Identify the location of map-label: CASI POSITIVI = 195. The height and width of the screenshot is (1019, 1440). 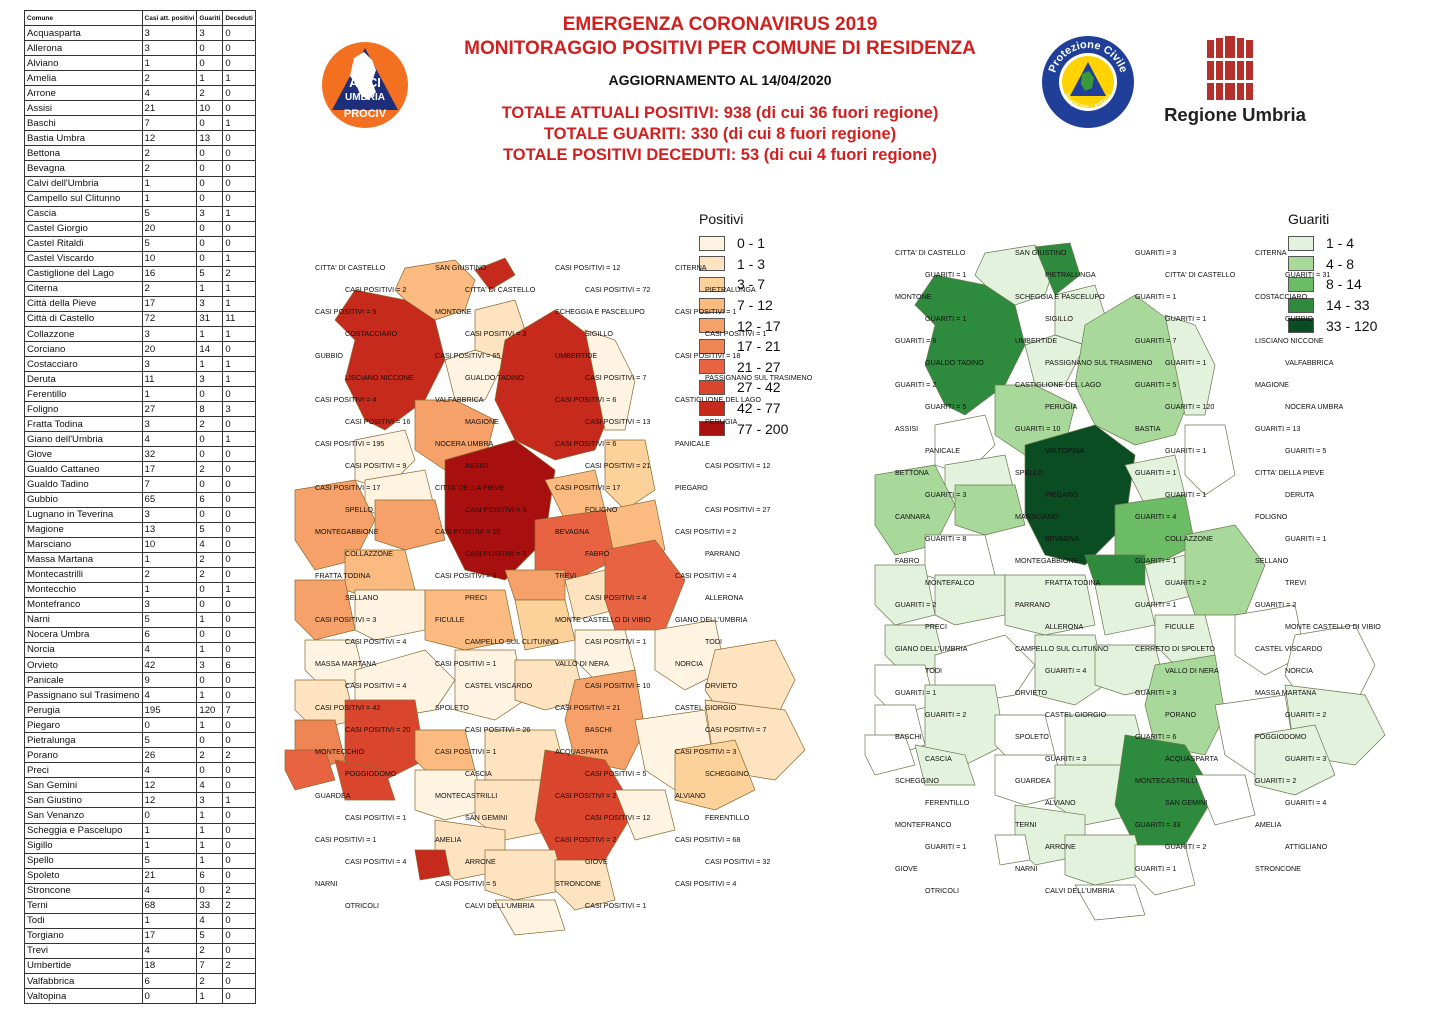
(349, 443).